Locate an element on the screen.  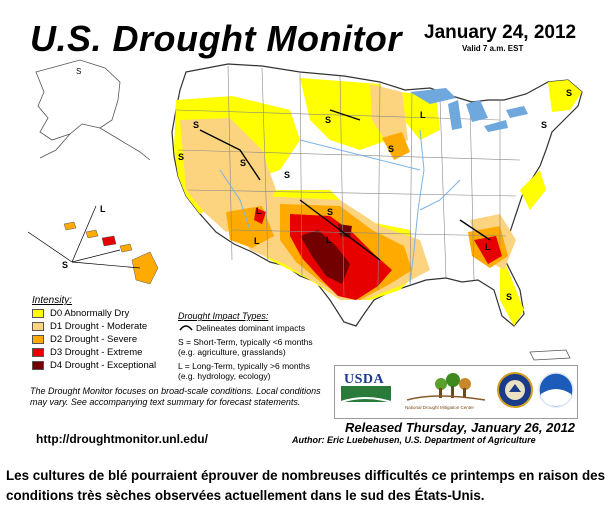
legend-item-d2: D2 Drought - Severe is located at coordinates (94, 339).